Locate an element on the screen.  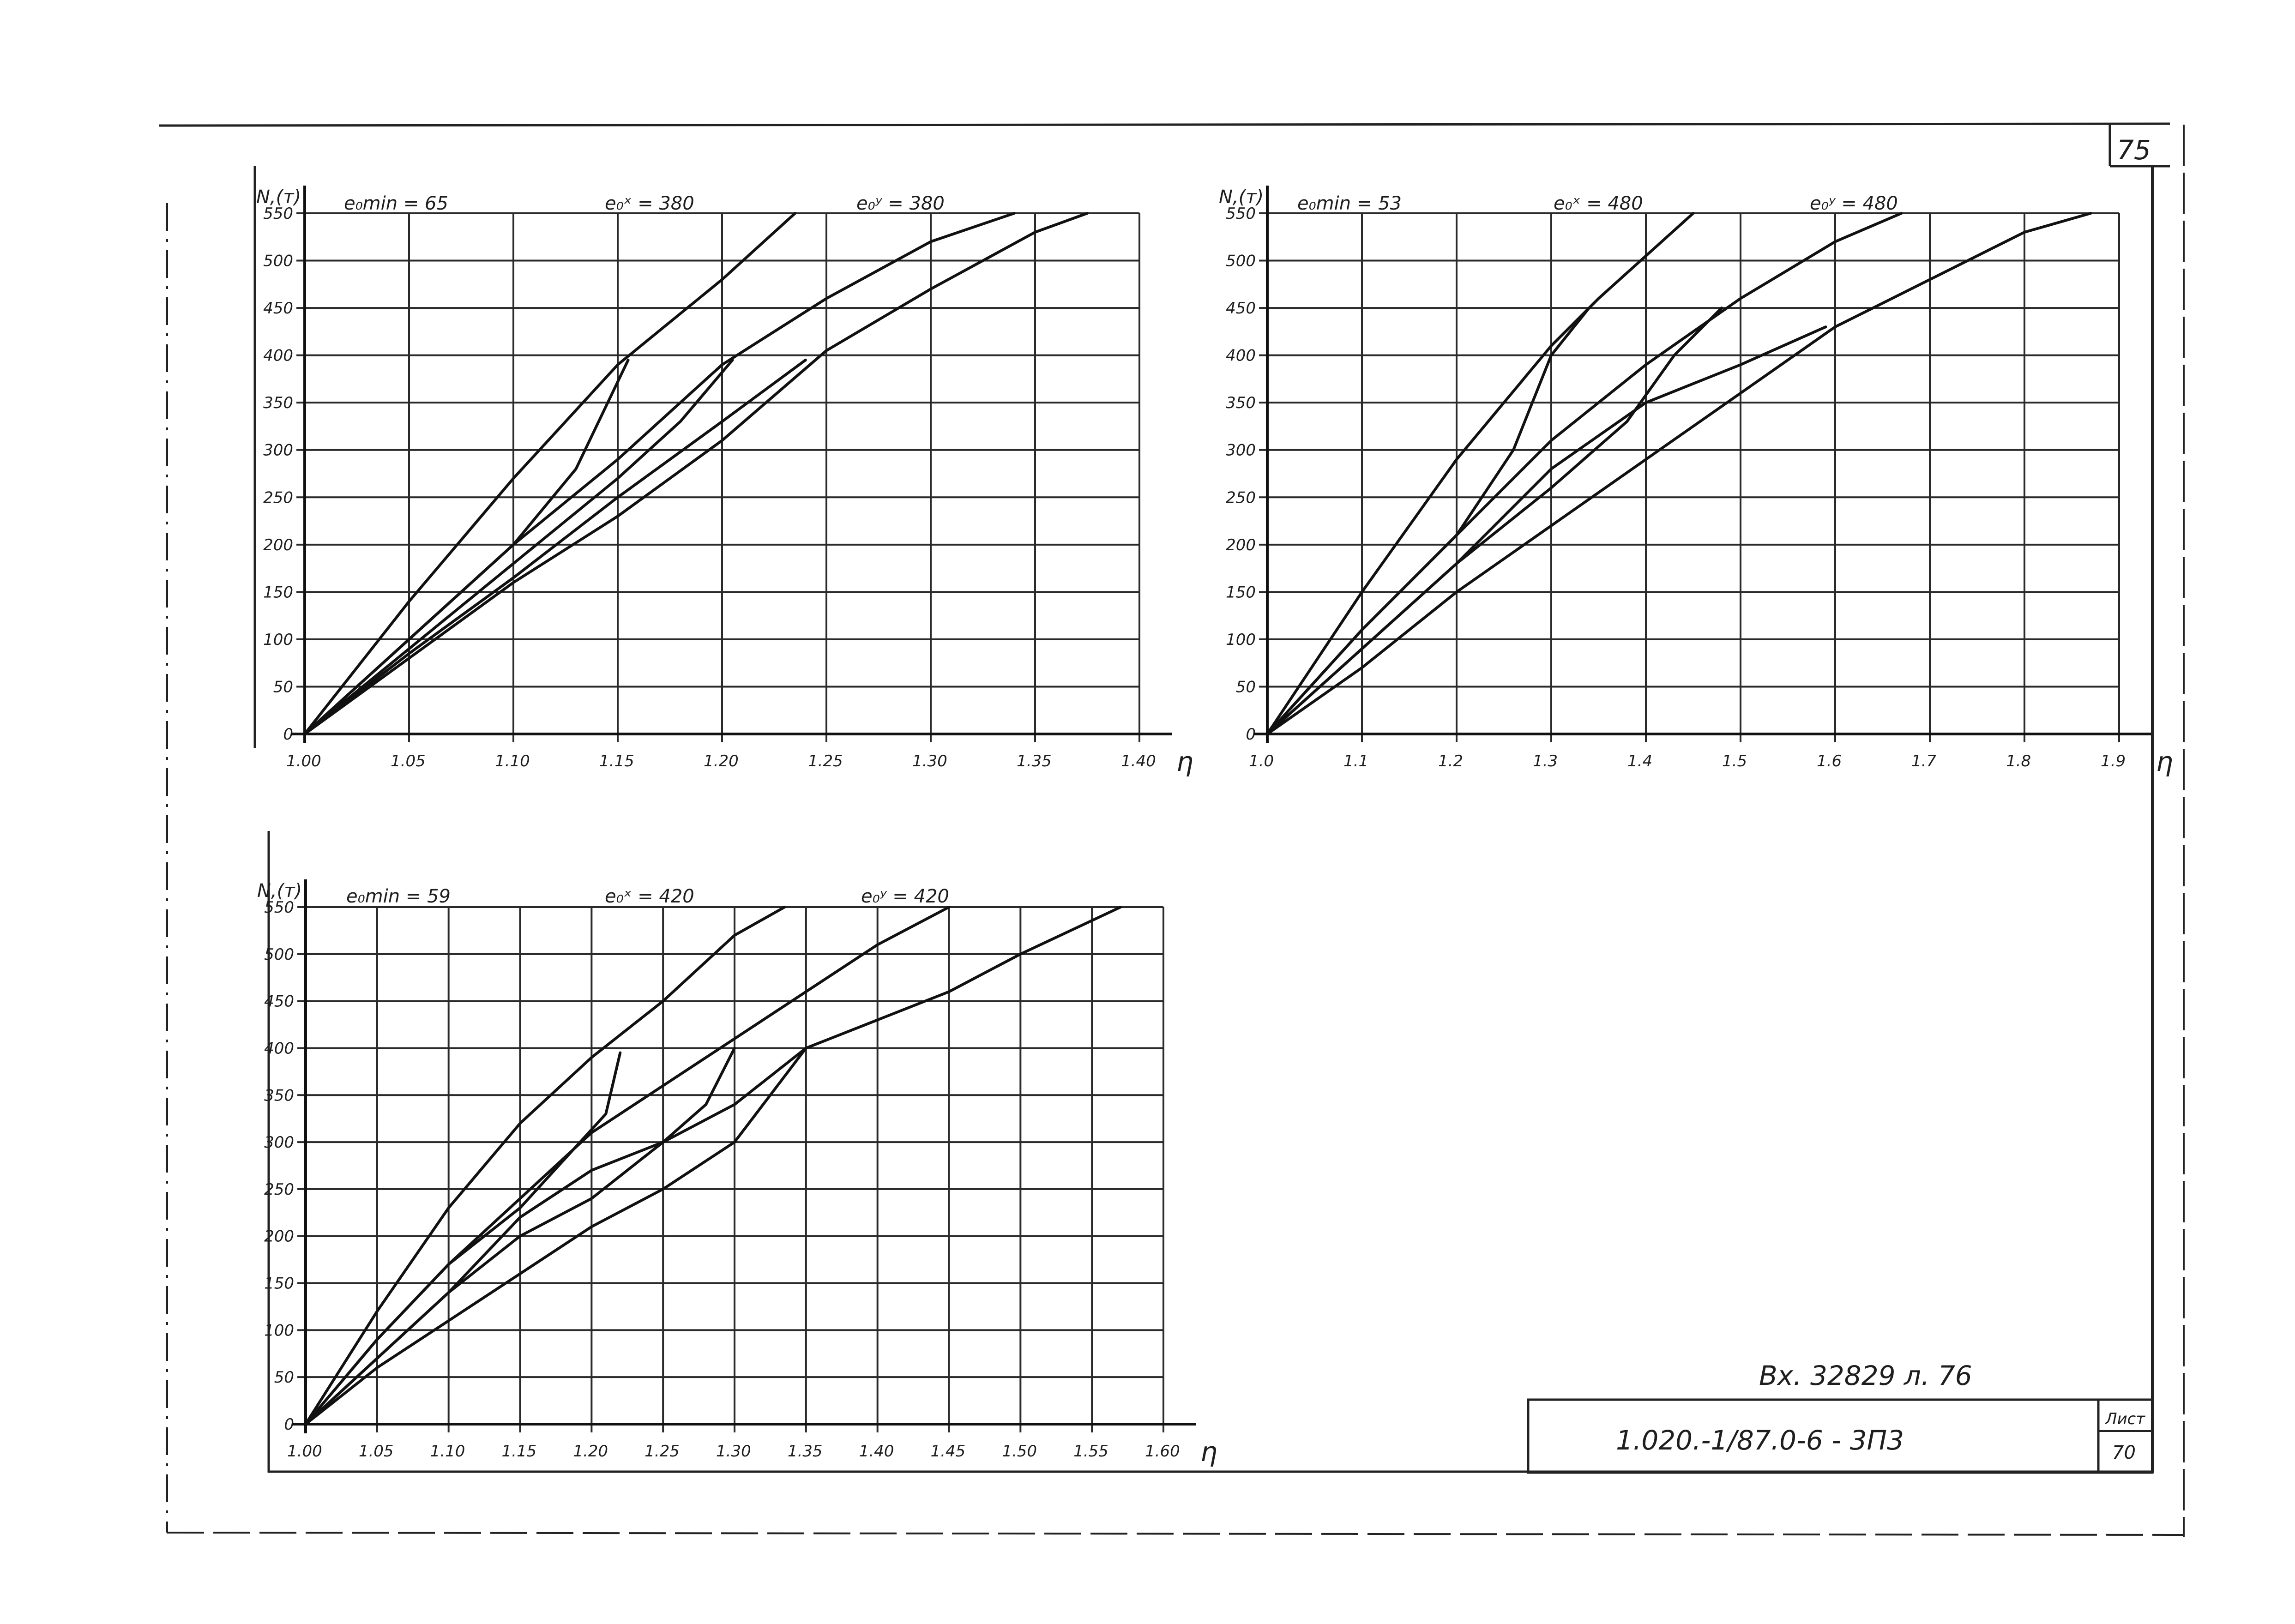
chart2-x-tick-label: 1.9 is located at coordinates (2113, 761).